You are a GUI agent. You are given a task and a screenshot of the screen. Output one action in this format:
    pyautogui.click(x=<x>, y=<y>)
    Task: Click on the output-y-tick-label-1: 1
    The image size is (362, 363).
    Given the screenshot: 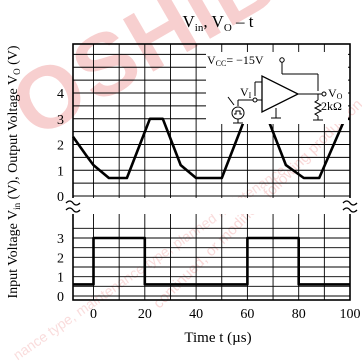 What is the action you would take?
    pyautogui.click(x=60, y=171)
    